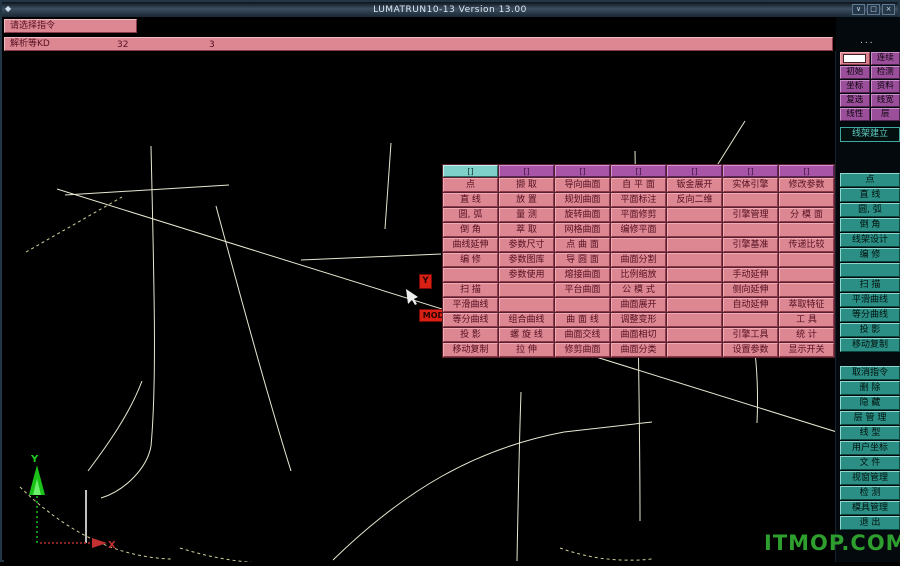  What do you see at coordinates (885, 114) in the screenshot?
I see `option-button: 层` at bounding box center [885, 114].